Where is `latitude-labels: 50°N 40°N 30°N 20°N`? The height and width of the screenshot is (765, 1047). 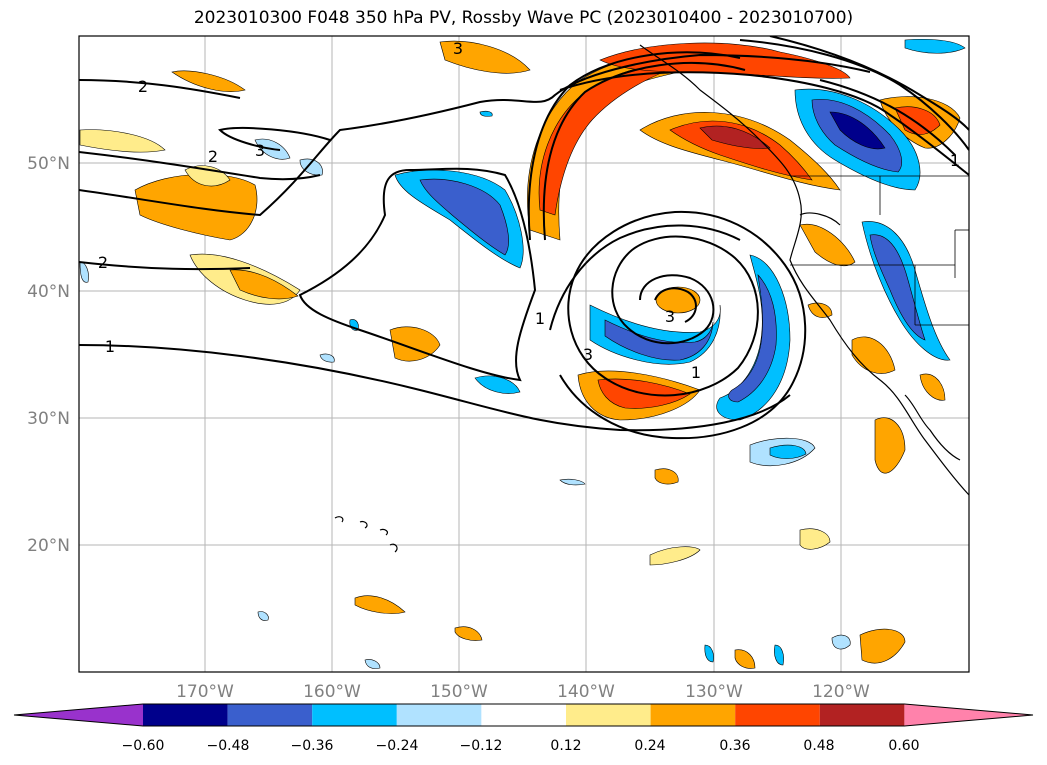 latitude-labels: 50°N 40°N 30°N 20°N is located at coordinates (48, 355).